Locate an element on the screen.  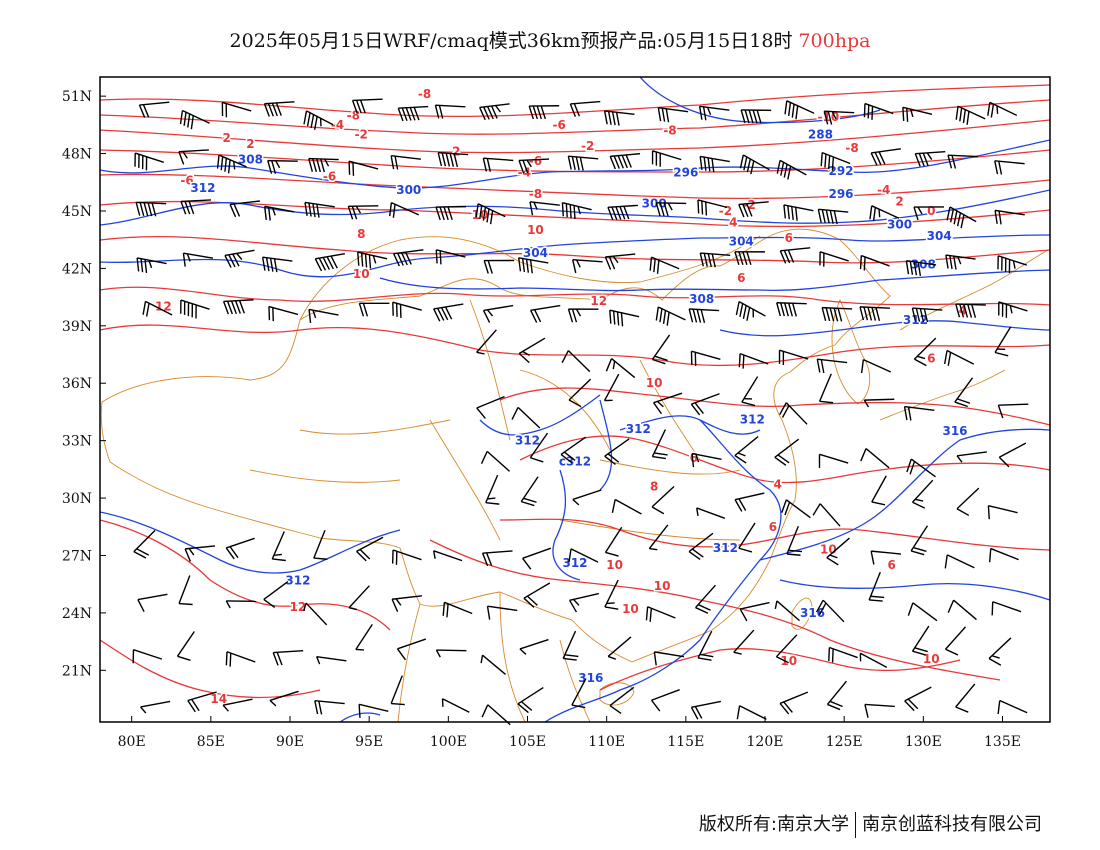
temperature-contour-label: -8 is located at coordinates (353, 115).